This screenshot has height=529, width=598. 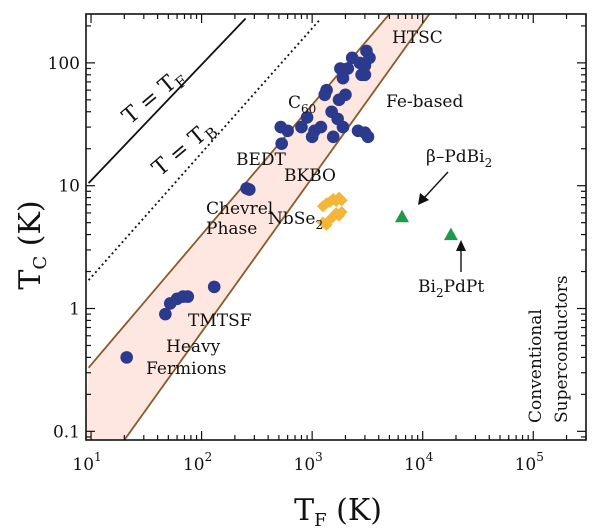 I want to click on x-tick-label-3: 10⁴, so click(x=419, y=462).